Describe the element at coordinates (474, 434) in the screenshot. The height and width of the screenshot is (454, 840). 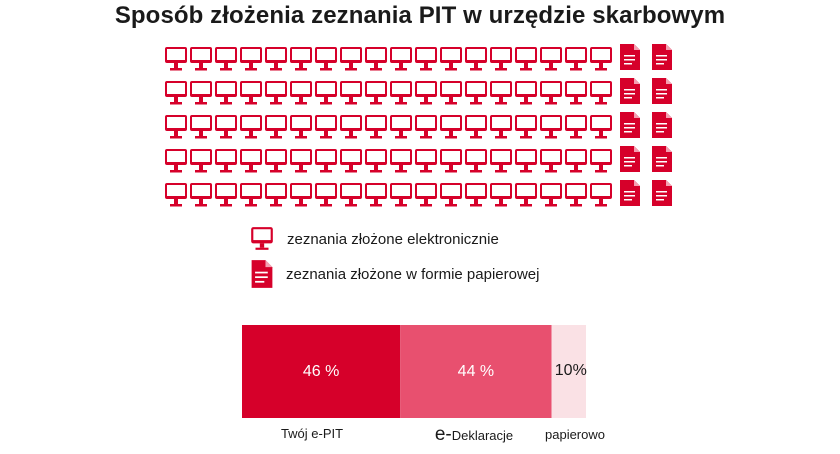
I see `category-label-2: e-Deklaracje` at that location.